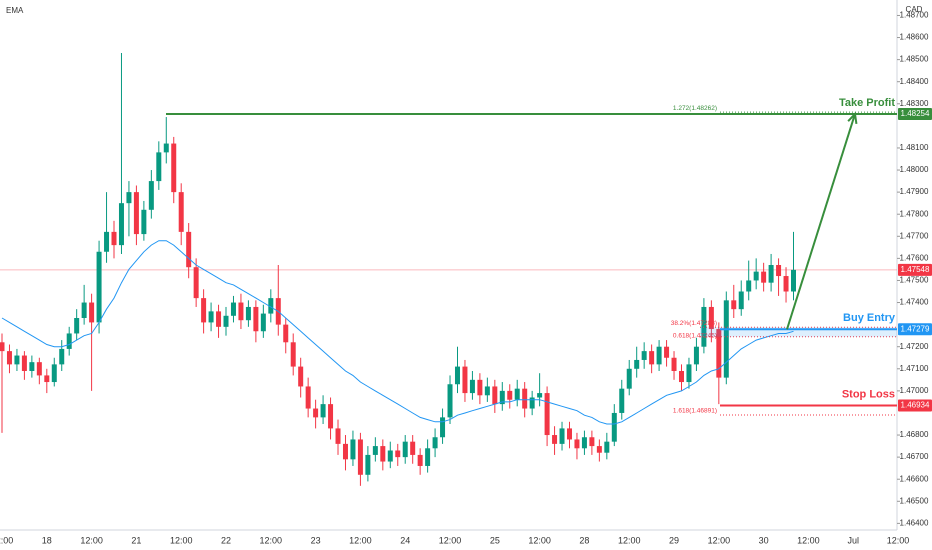  Describe the element at coordinates (914, 235) in the screenshot. I see `y-tick-label: 1.47700` at that location.